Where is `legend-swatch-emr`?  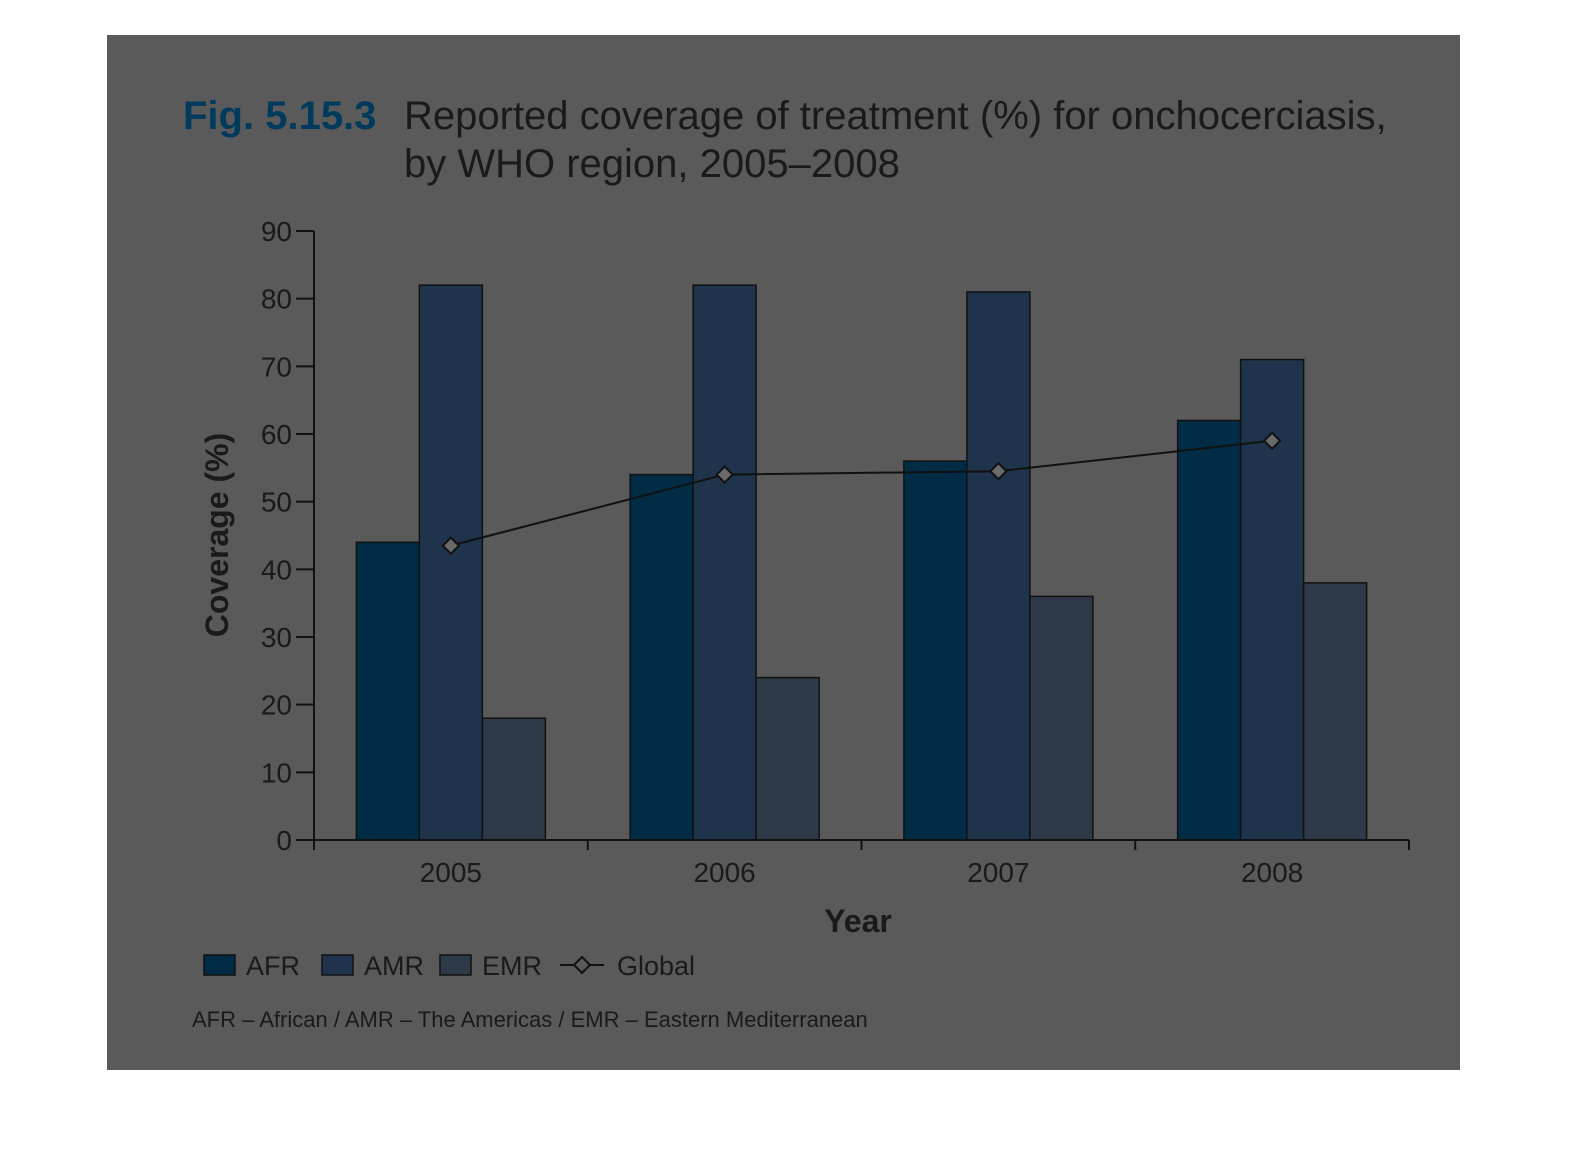
legend-swatch-emr is located at coordinates (455, 965).